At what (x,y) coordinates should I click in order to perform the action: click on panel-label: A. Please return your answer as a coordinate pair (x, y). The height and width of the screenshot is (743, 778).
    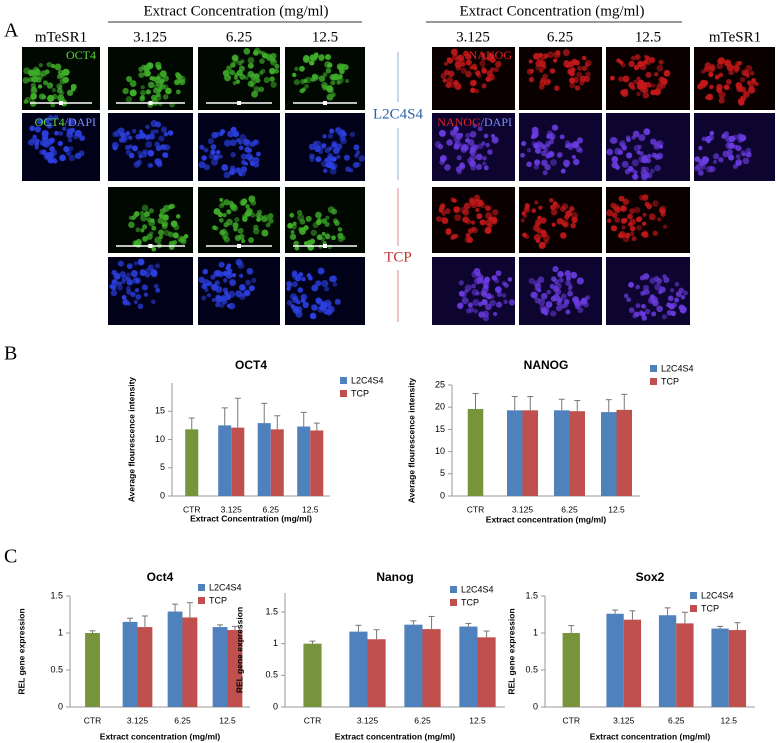
    Looking at the image, I should click on (11, 31).